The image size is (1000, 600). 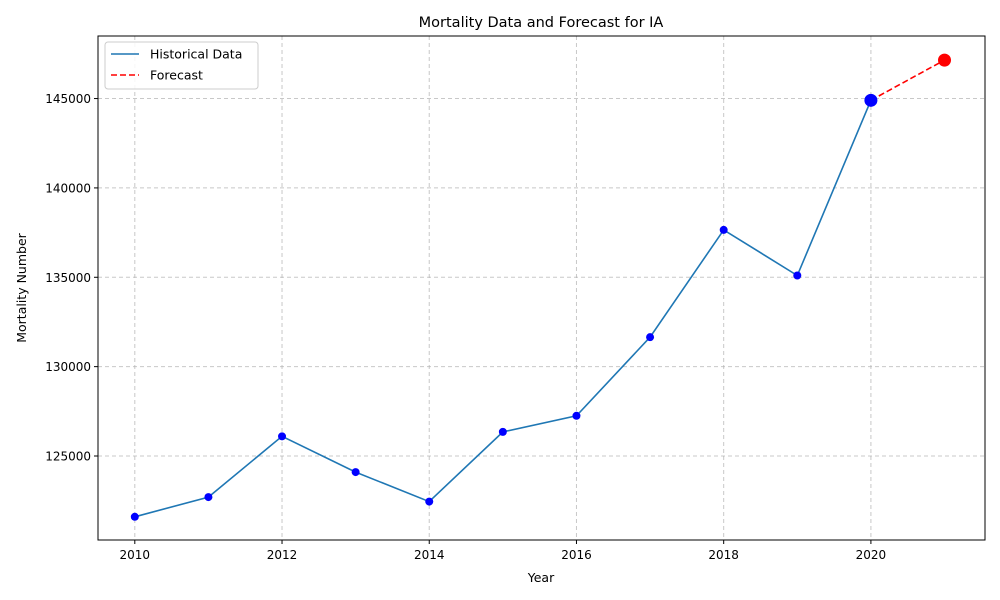 What do you see at coordinates (871, 555) in the screenshot?
I see `x-tick-label: 2020` at bounding box center [871, 555].